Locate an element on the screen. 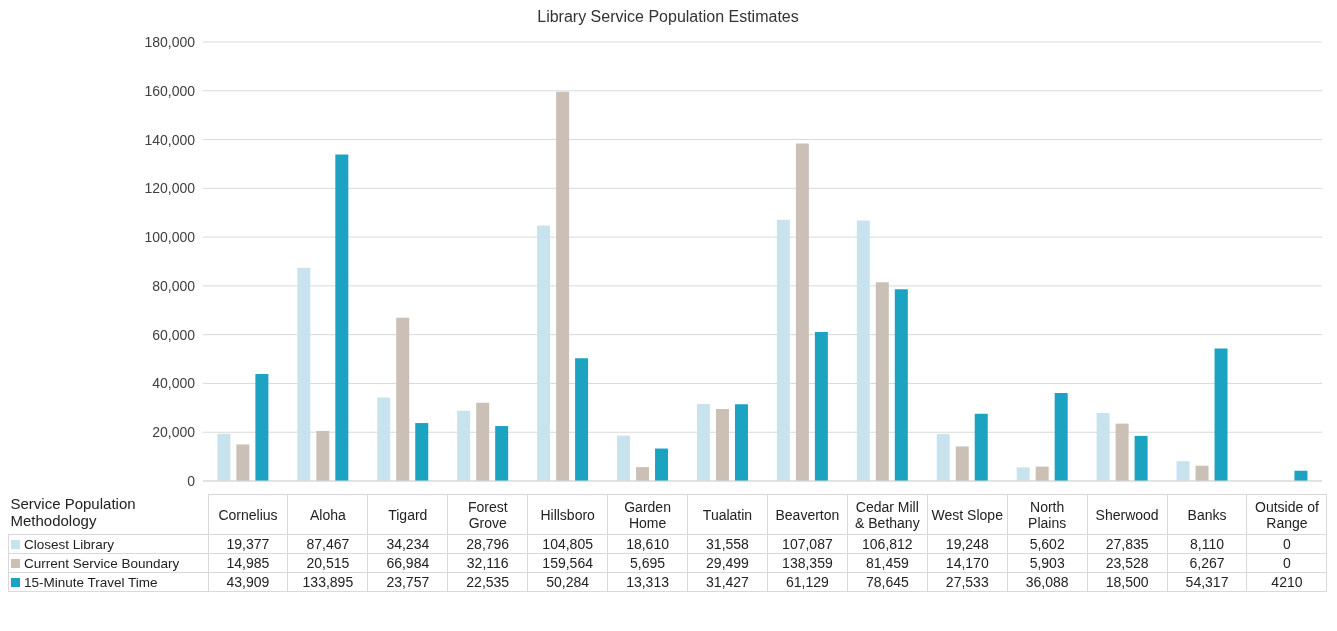 This screenshot has height=631, width=1337. x-tick-label: Hillsboro is located at coordinates (567, 514).